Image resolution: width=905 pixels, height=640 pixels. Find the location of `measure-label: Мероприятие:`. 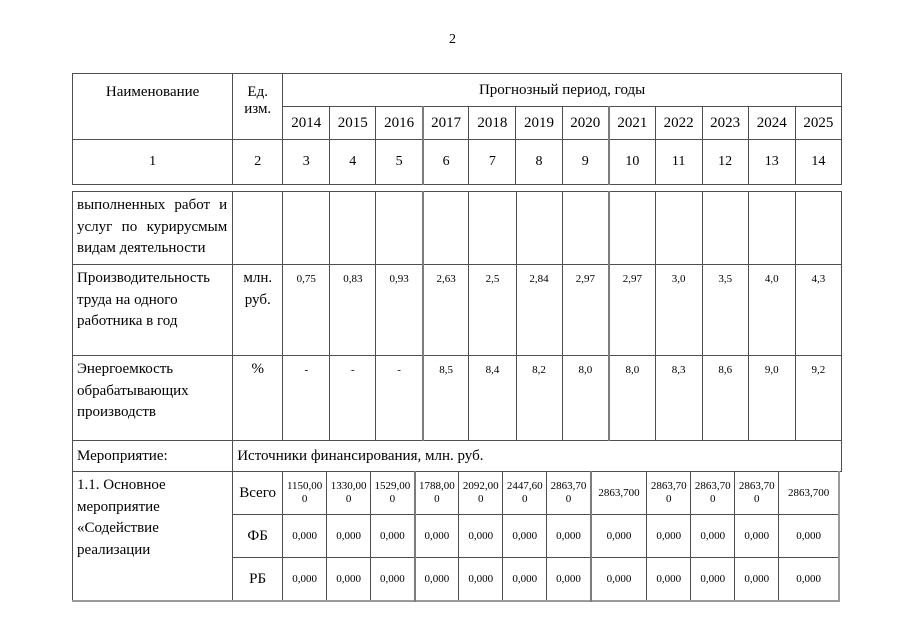

measure-label: Мероприятие: is located at coordinates (152, 456).